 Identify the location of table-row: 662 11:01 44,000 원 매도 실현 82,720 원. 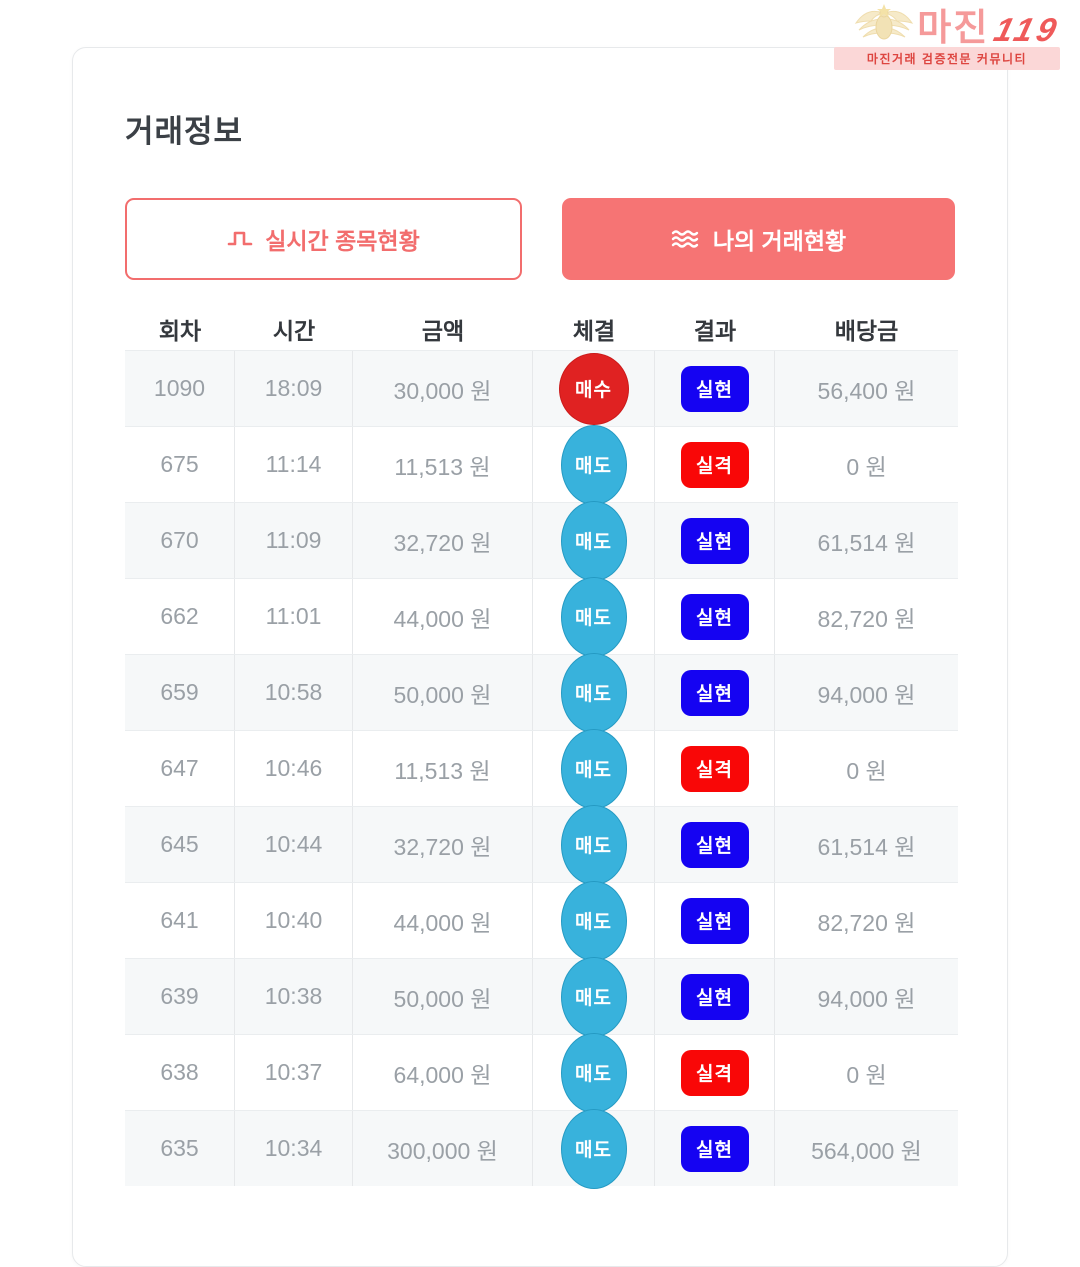
(541, 616).